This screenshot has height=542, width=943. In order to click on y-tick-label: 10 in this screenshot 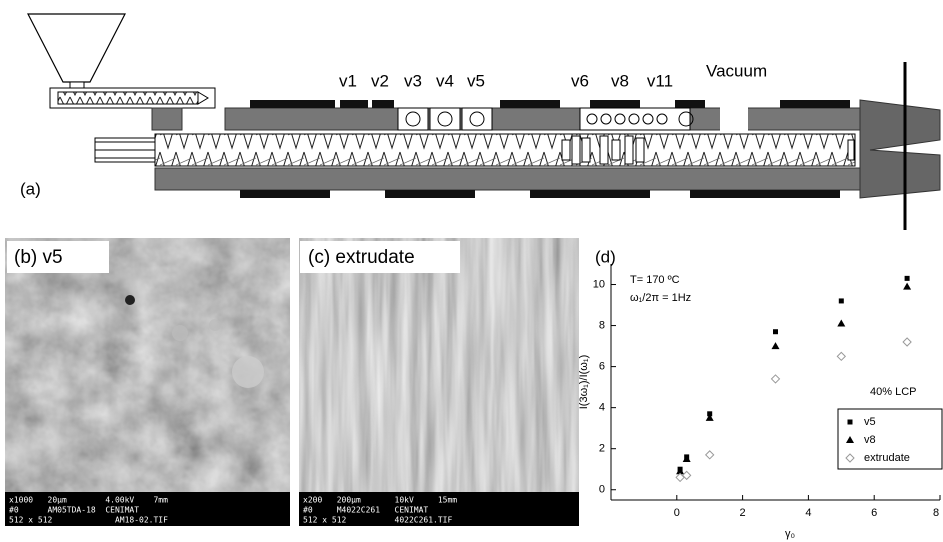, I will do `click(599, 284)`.